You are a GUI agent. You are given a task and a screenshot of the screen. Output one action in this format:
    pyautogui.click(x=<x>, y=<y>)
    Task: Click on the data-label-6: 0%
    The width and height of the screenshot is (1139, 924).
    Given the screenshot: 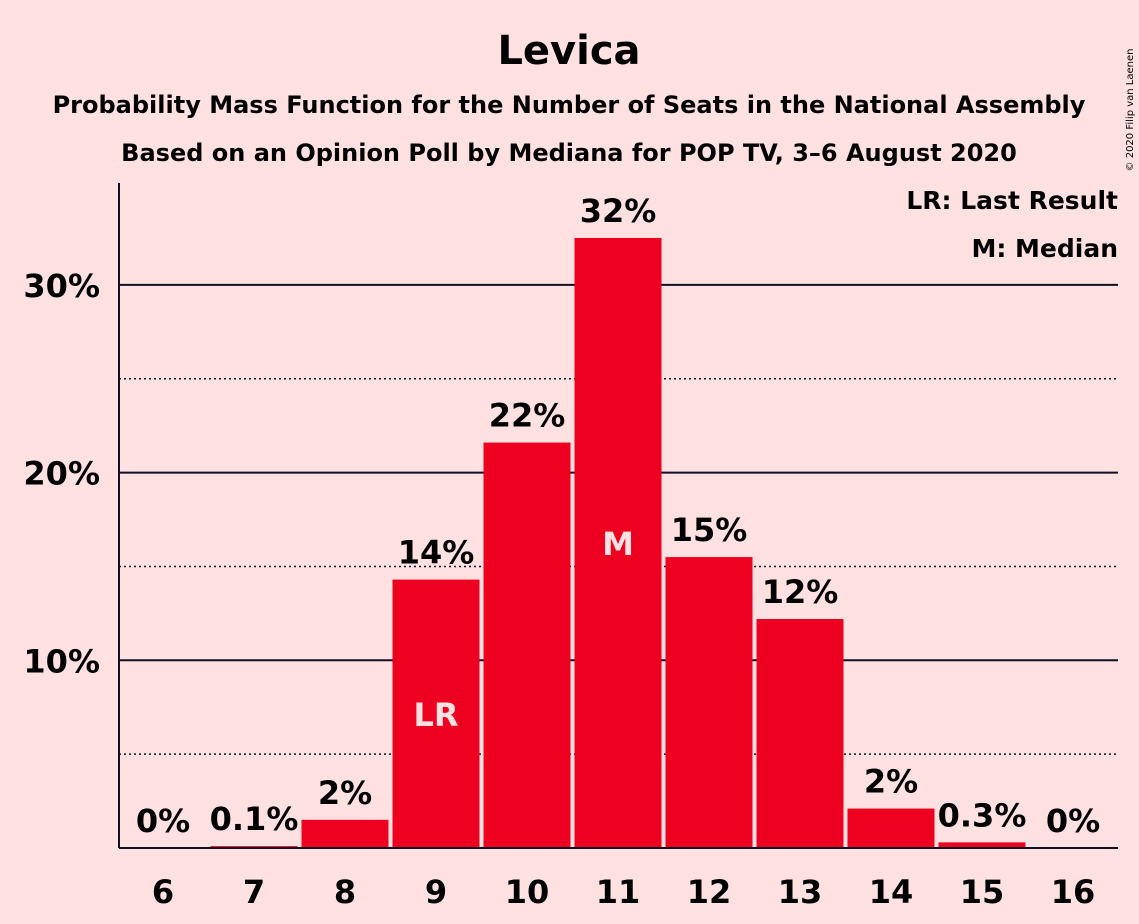 What is the action you would take?
    pyautogui.click(x=163, y=821)
    